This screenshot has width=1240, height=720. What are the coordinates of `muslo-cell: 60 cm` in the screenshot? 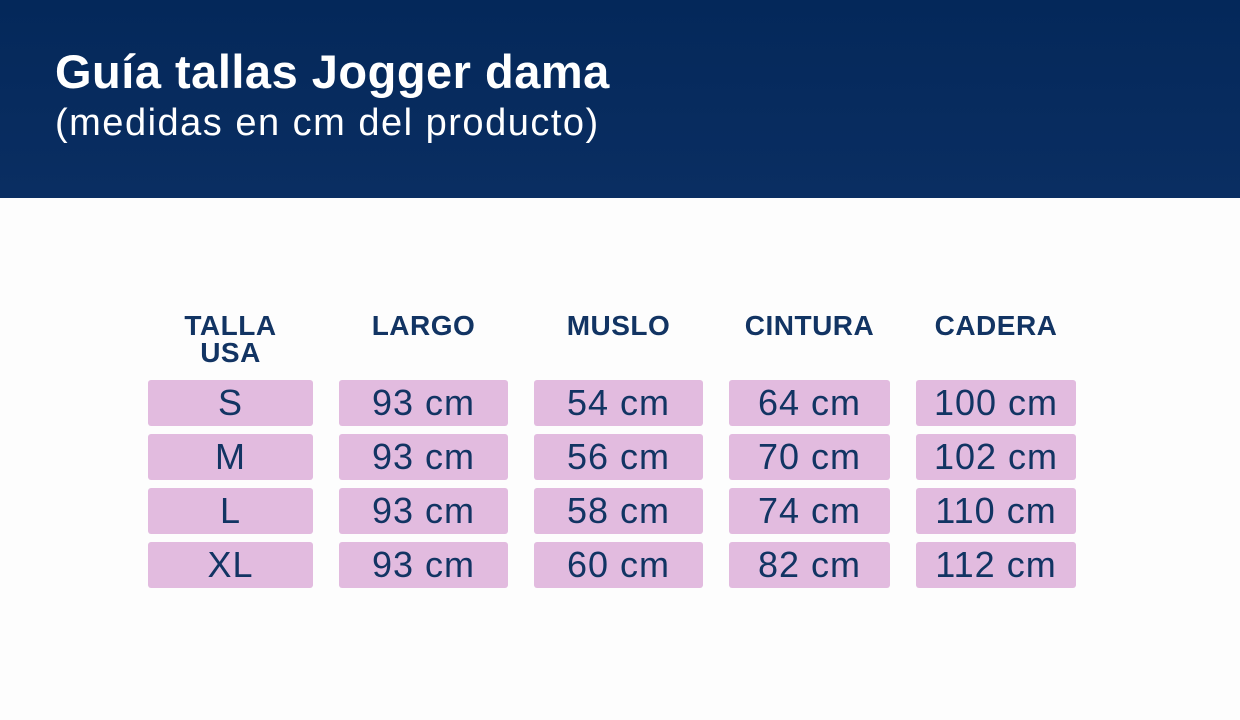 It's located at (618, 565).